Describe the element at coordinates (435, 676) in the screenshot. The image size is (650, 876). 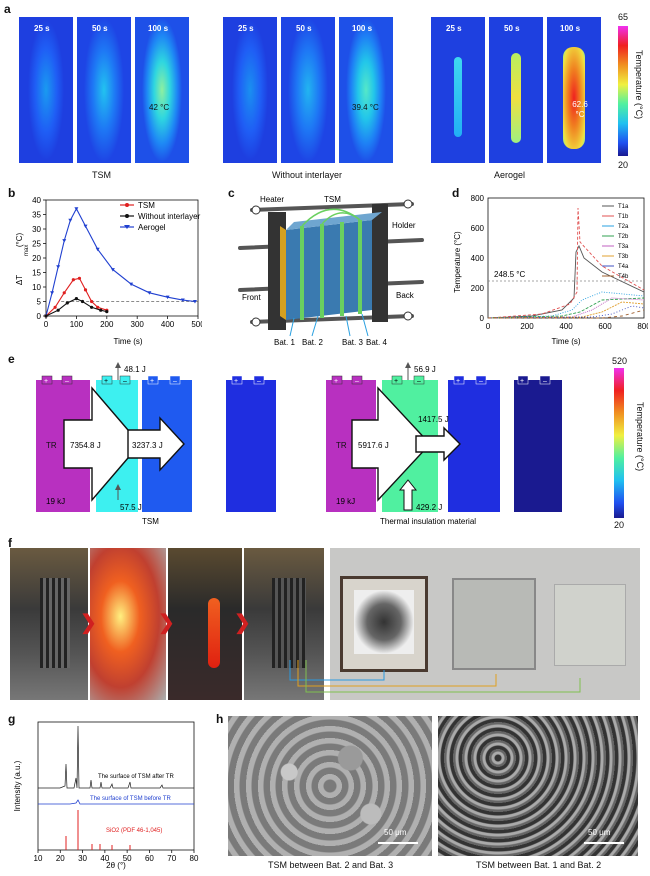
I see `connector-lines` at that location.